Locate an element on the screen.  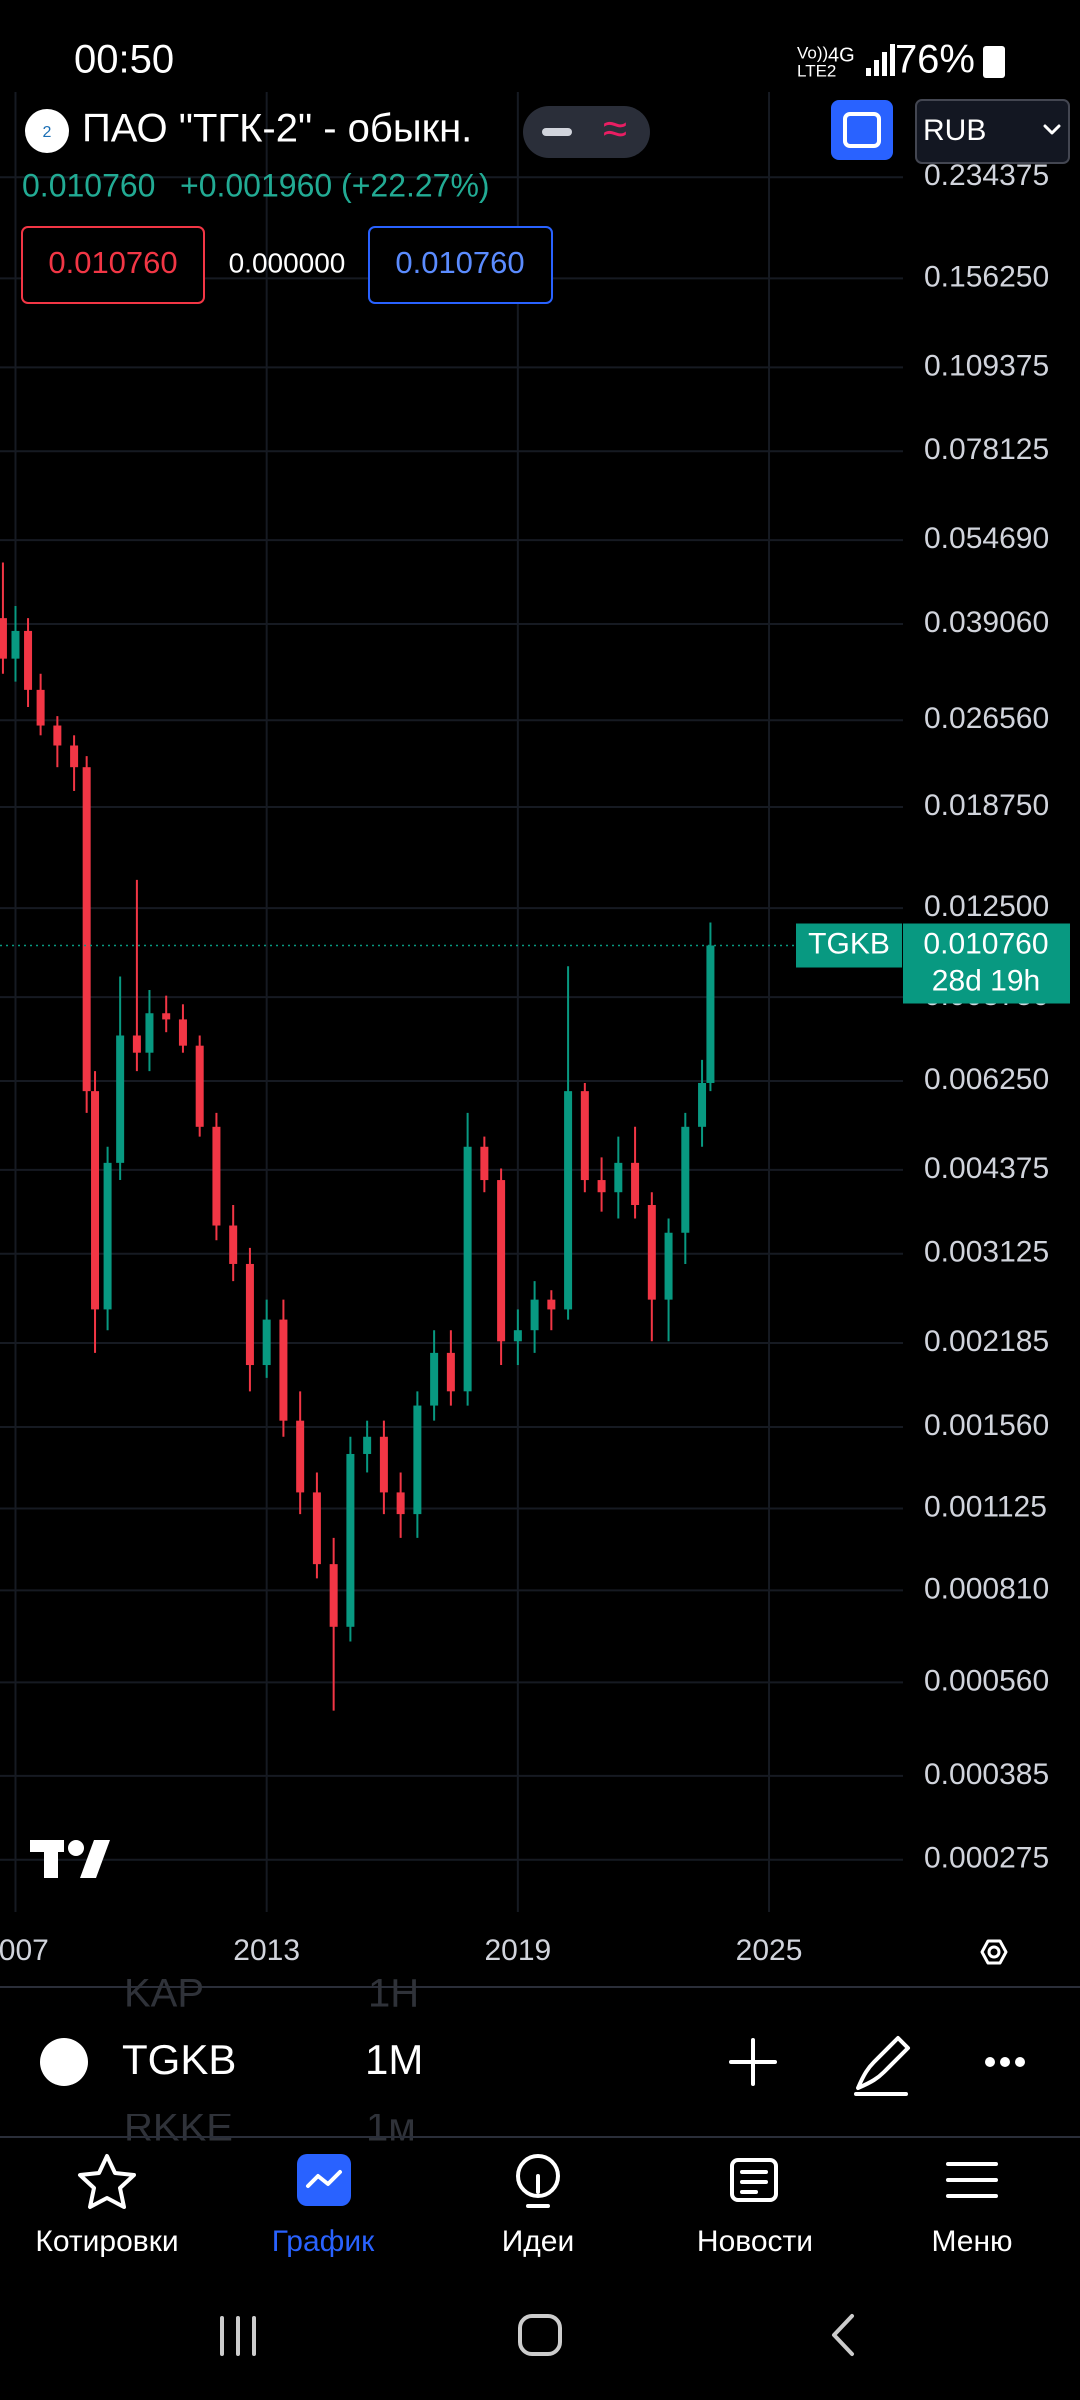
sys-recents is located at coordinates (238, 2336).